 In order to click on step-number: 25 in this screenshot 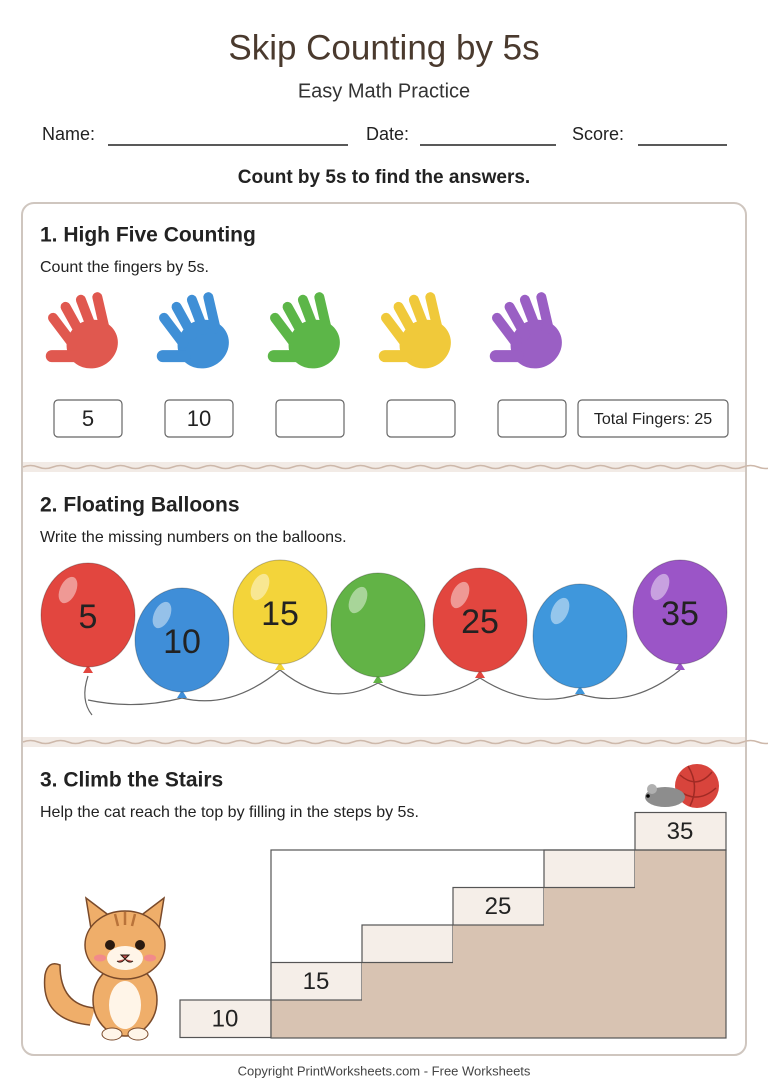, I will do `click(498, 906)`.